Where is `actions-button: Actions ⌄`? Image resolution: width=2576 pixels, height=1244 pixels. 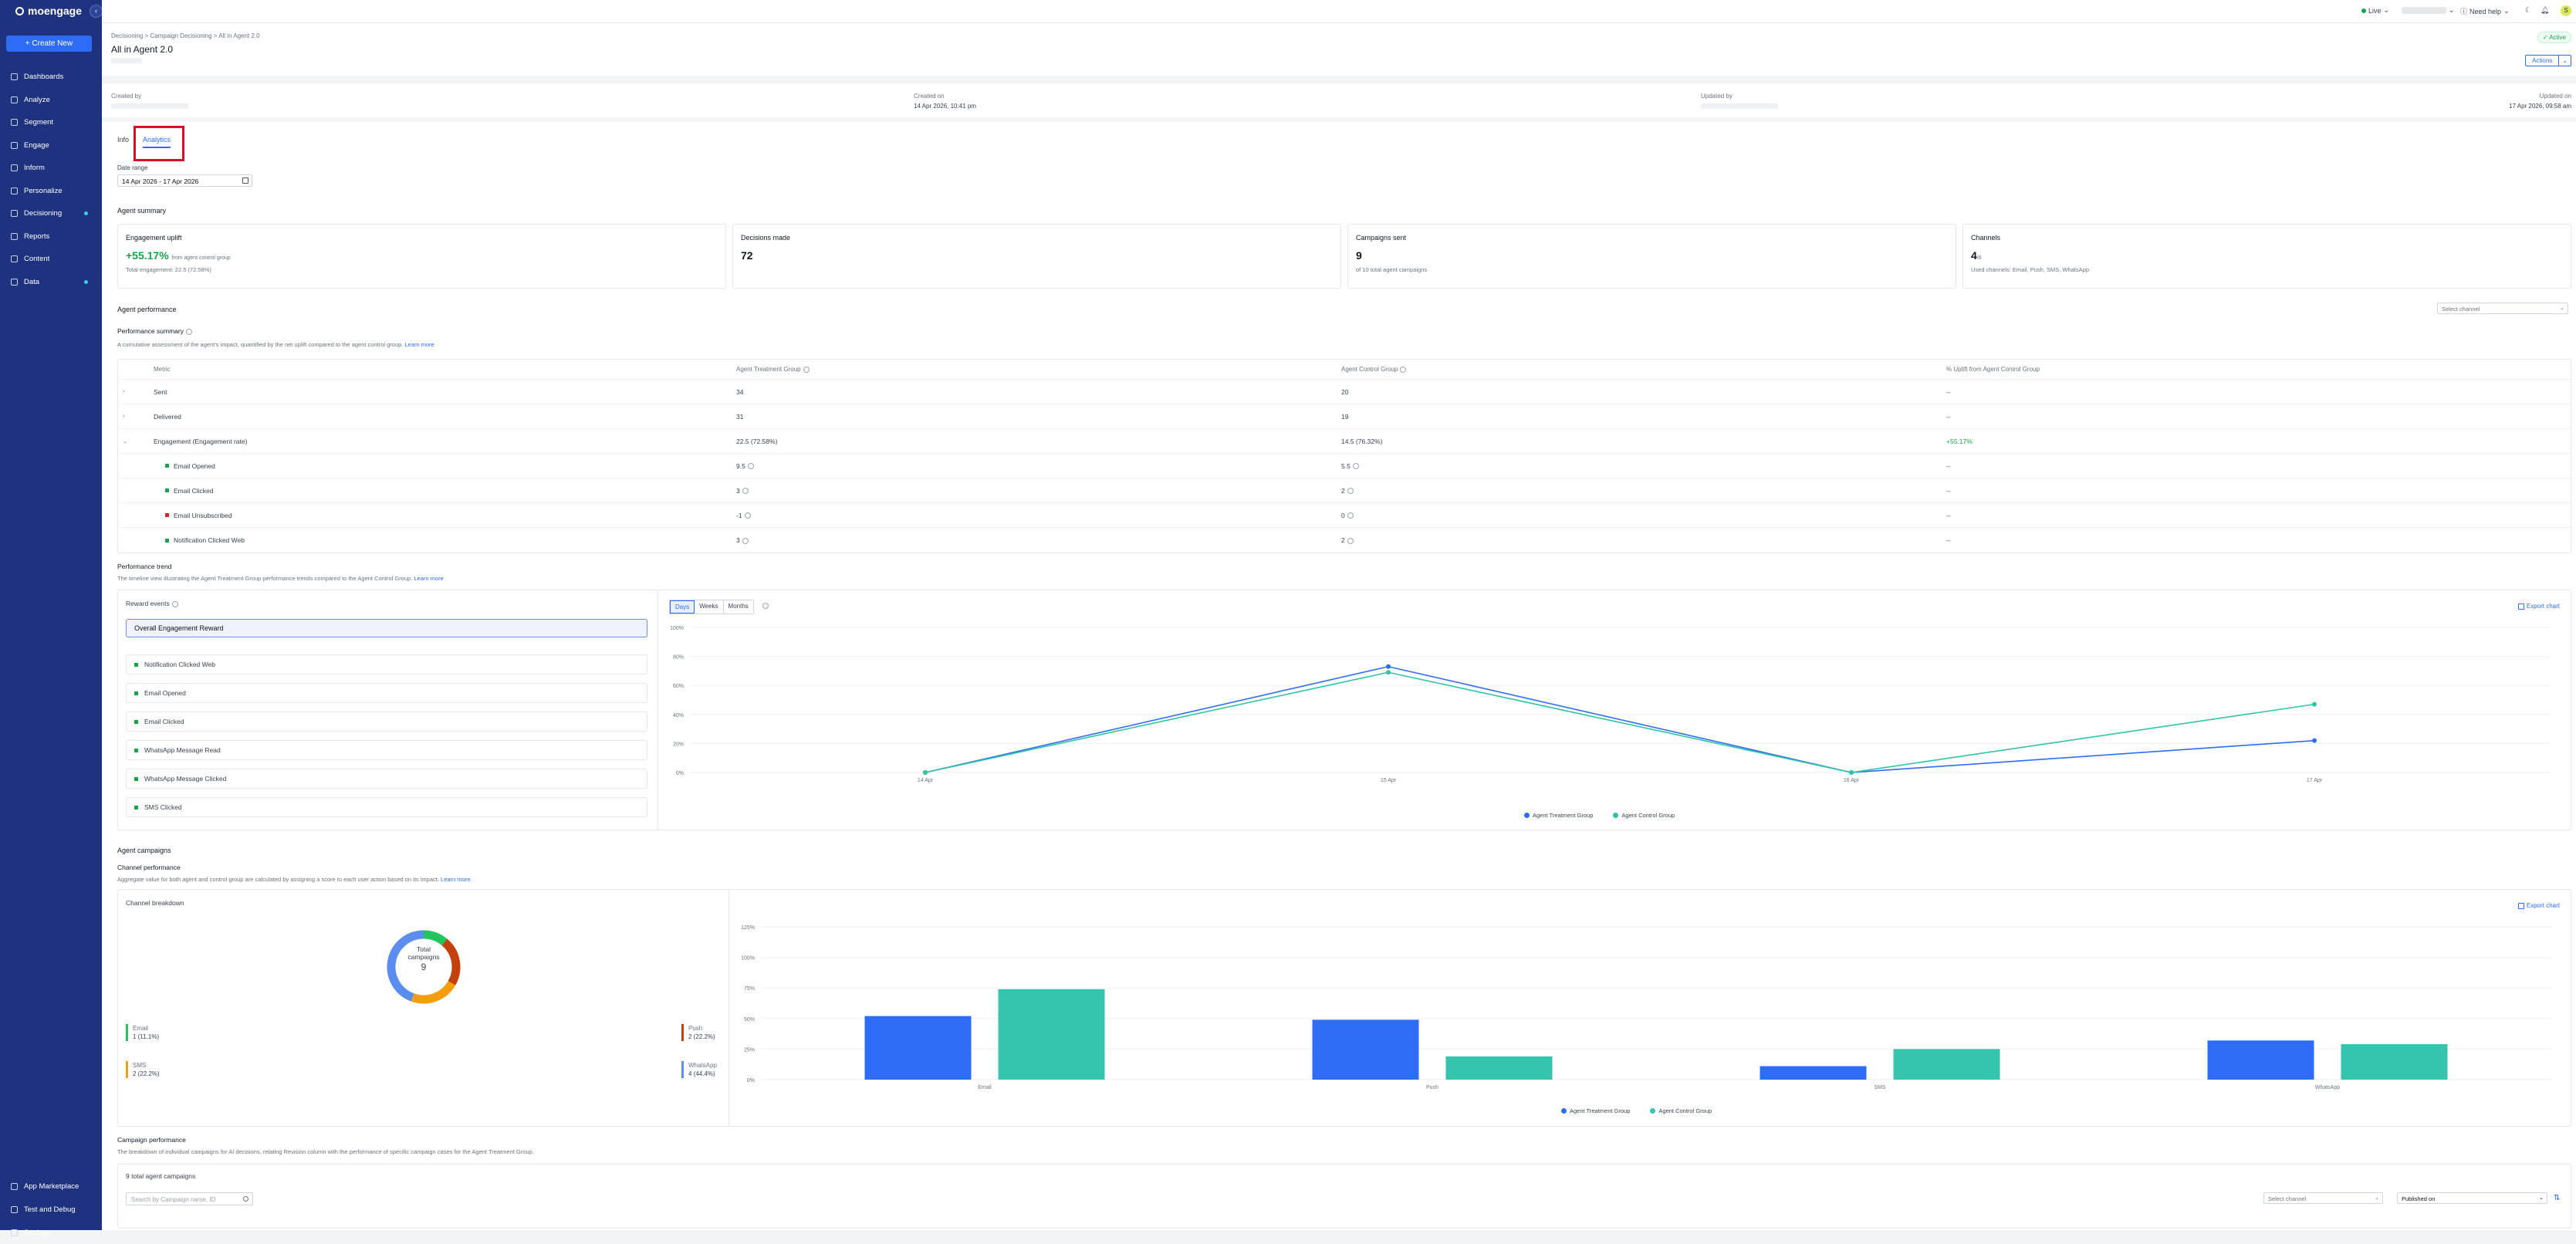 actions-button: Actions ⌄ is located at coordinates (2548, 60).